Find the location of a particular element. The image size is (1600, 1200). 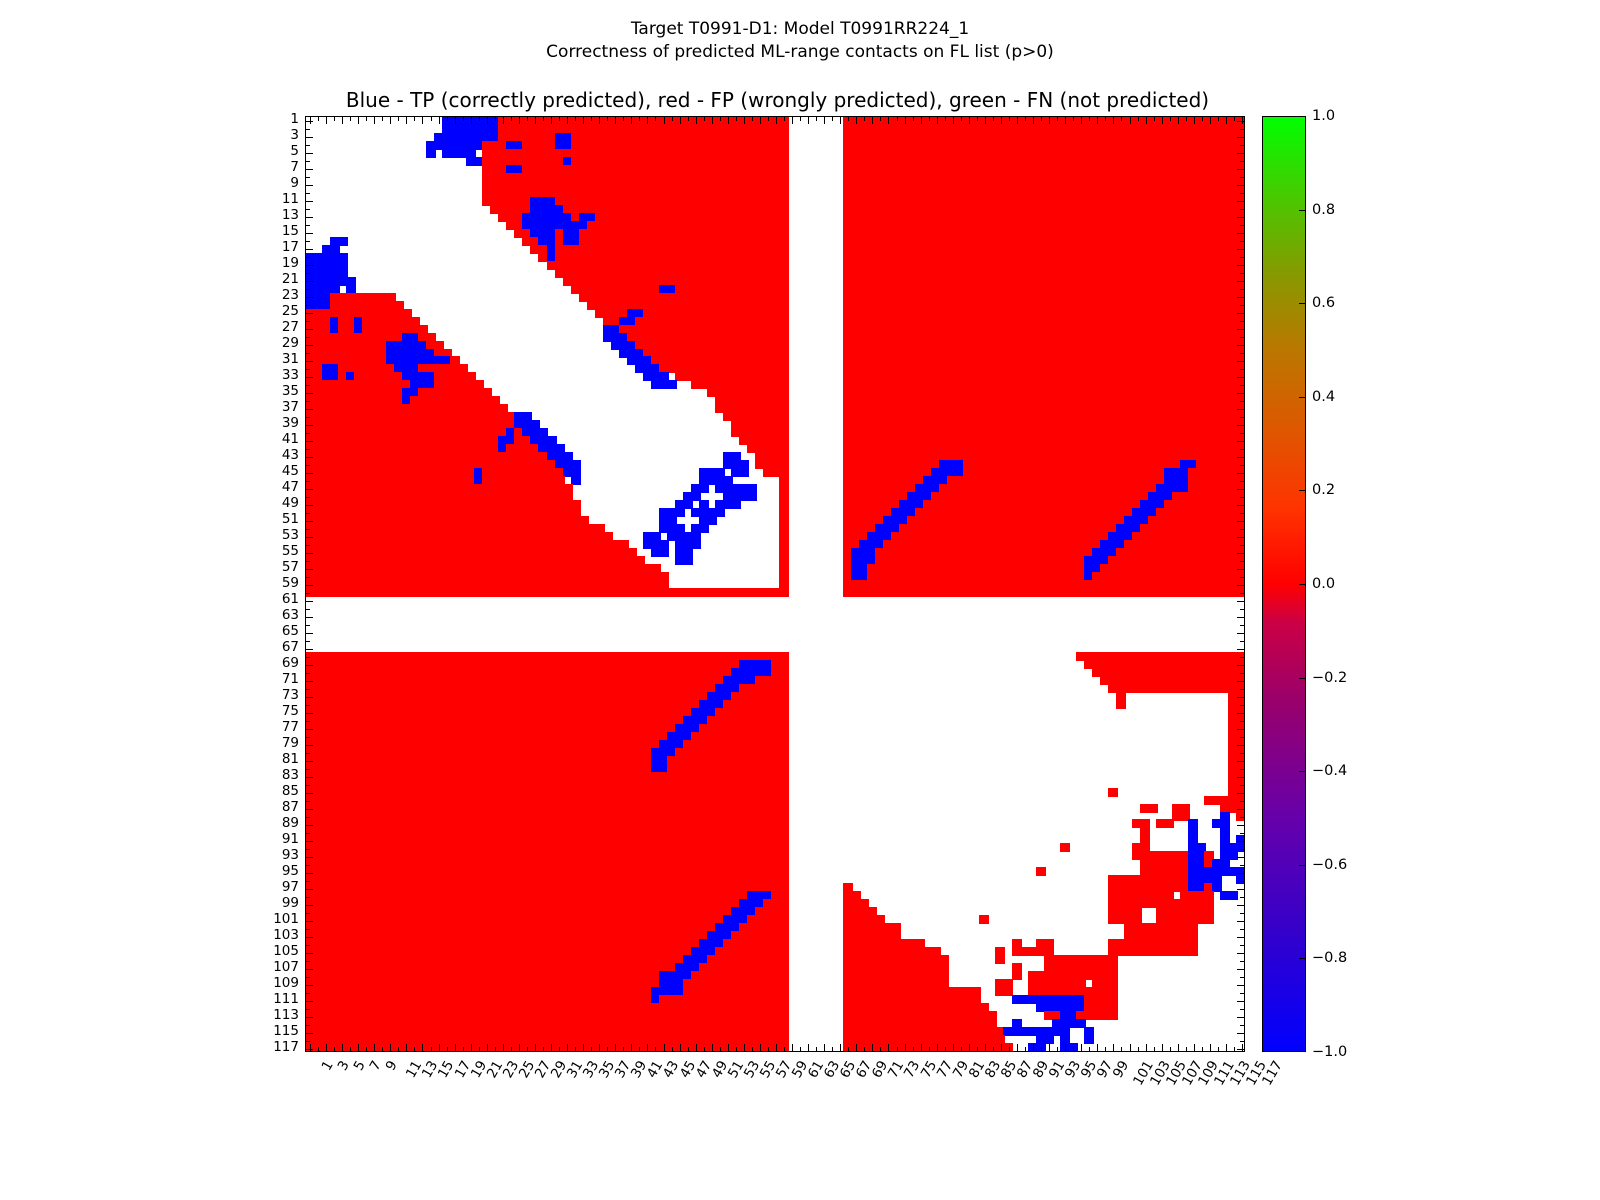

y-axis-tick-label: 7 is located at coordinates (294, 167).